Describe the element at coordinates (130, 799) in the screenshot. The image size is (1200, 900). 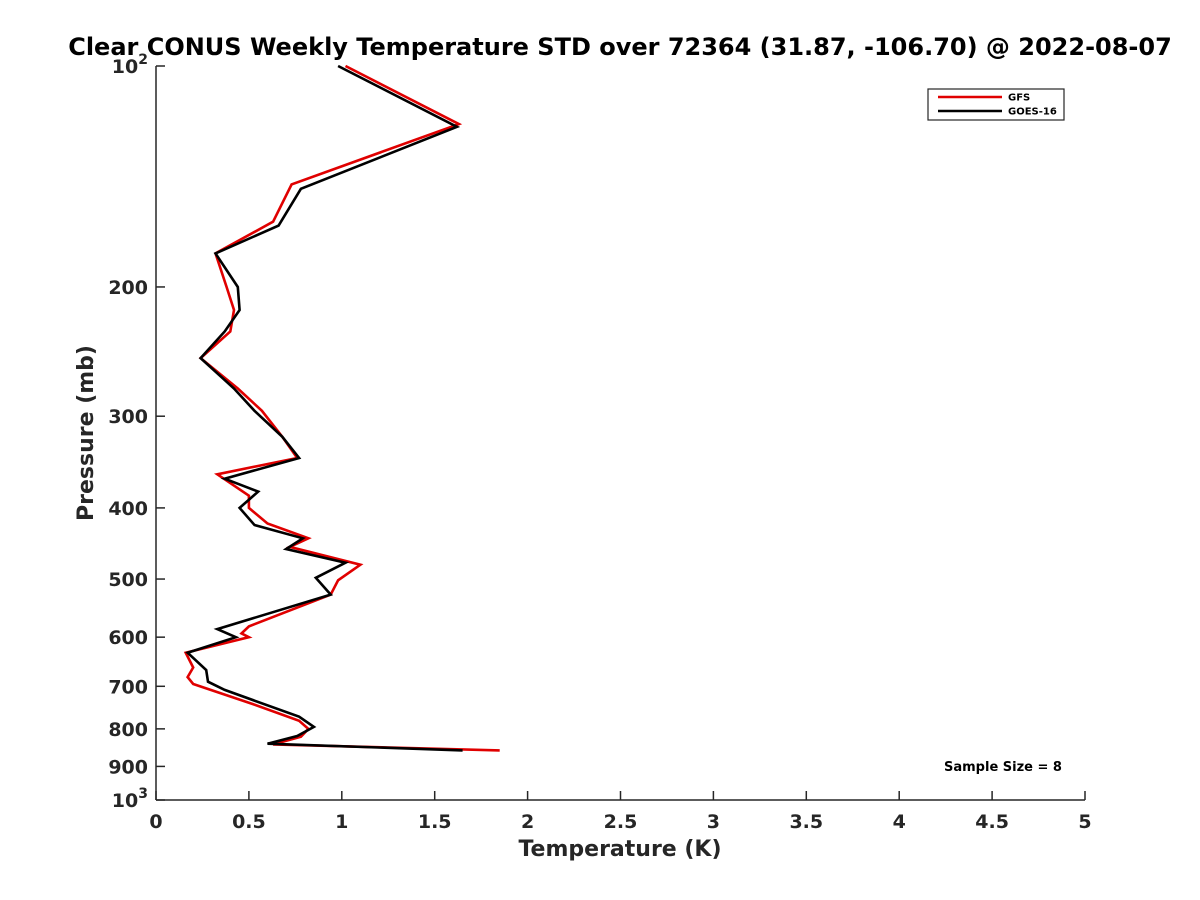
I see `y-tick-label: 10³` at that location.